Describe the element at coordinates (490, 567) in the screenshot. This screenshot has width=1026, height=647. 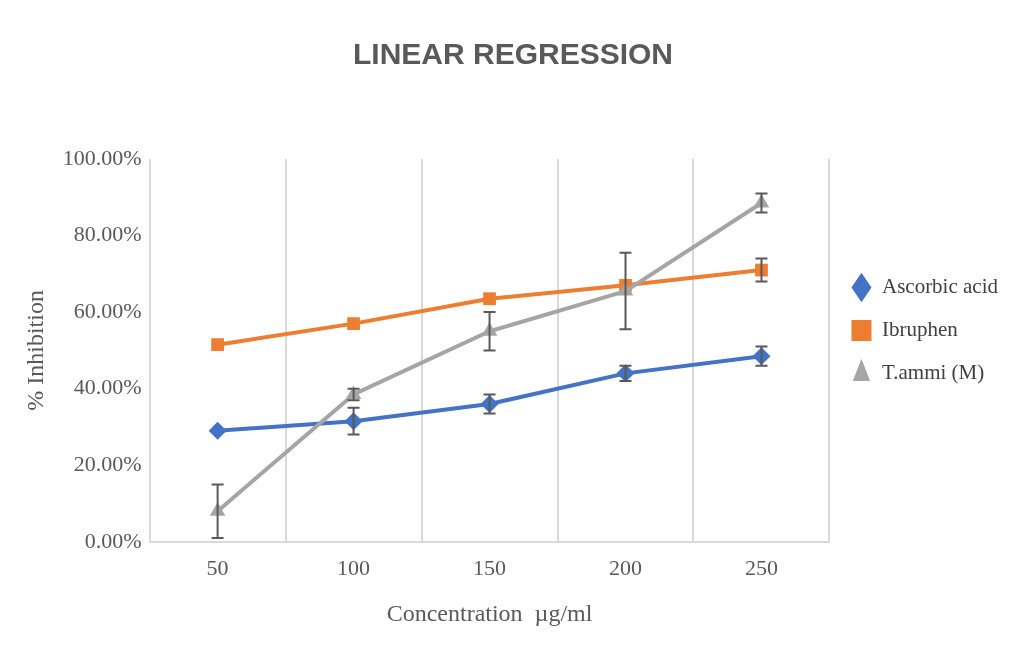
I see `x-tick-label: 150` at that location.